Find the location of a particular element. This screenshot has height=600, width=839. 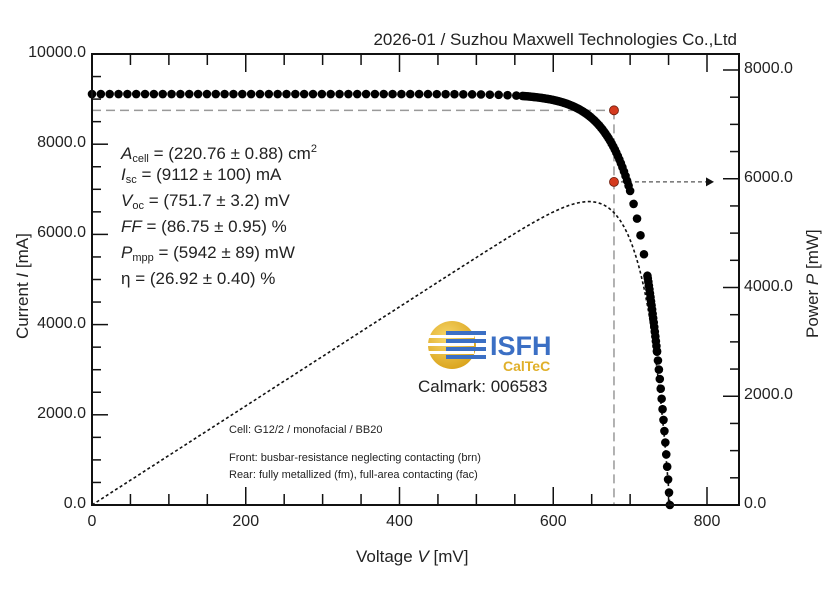

y-right-tick-label: 2000.0 is located at coordinates (768, 395).